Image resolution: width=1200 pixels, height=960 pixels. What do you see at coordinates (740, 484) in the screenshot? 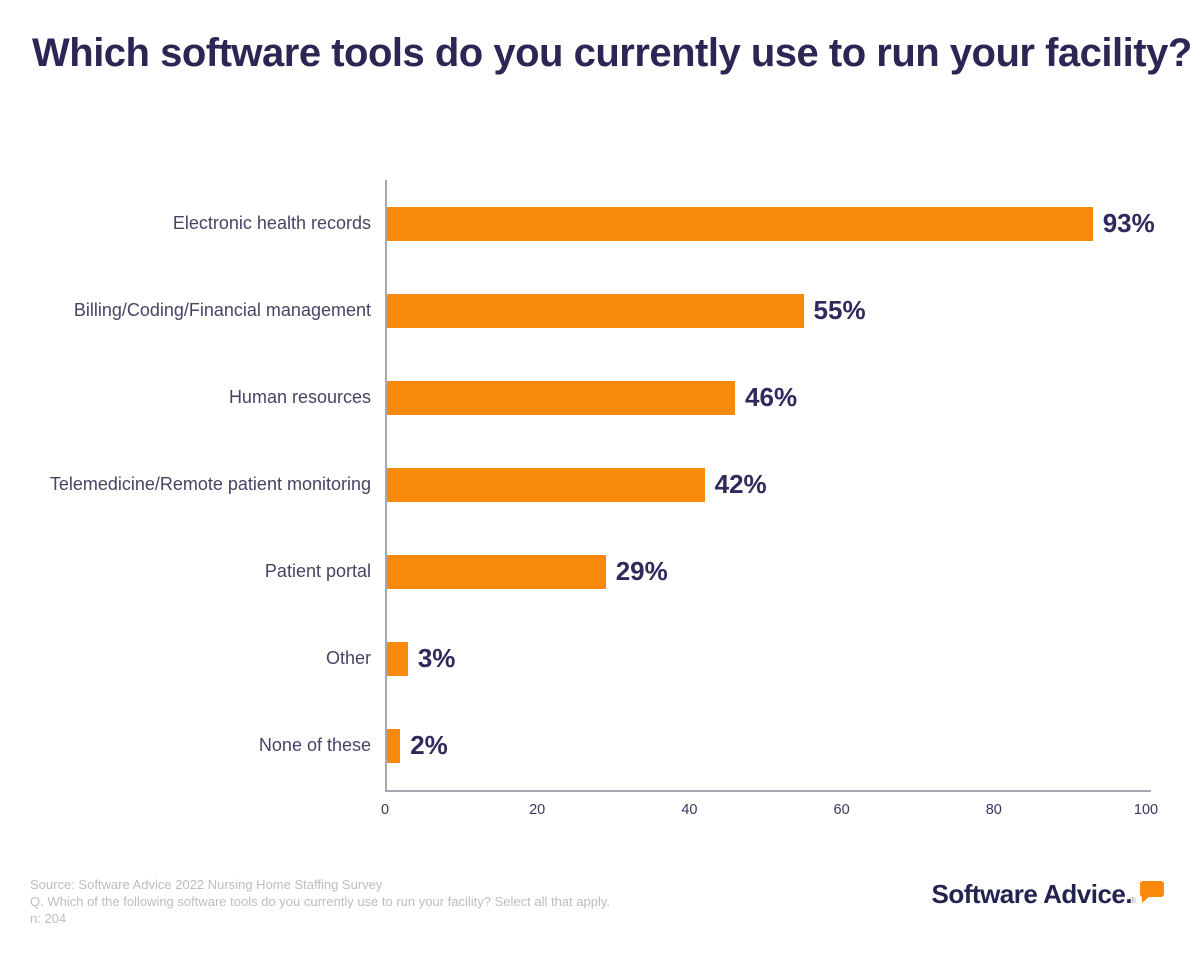
I see `value-label: 42%` at bounding box center [740, 484].